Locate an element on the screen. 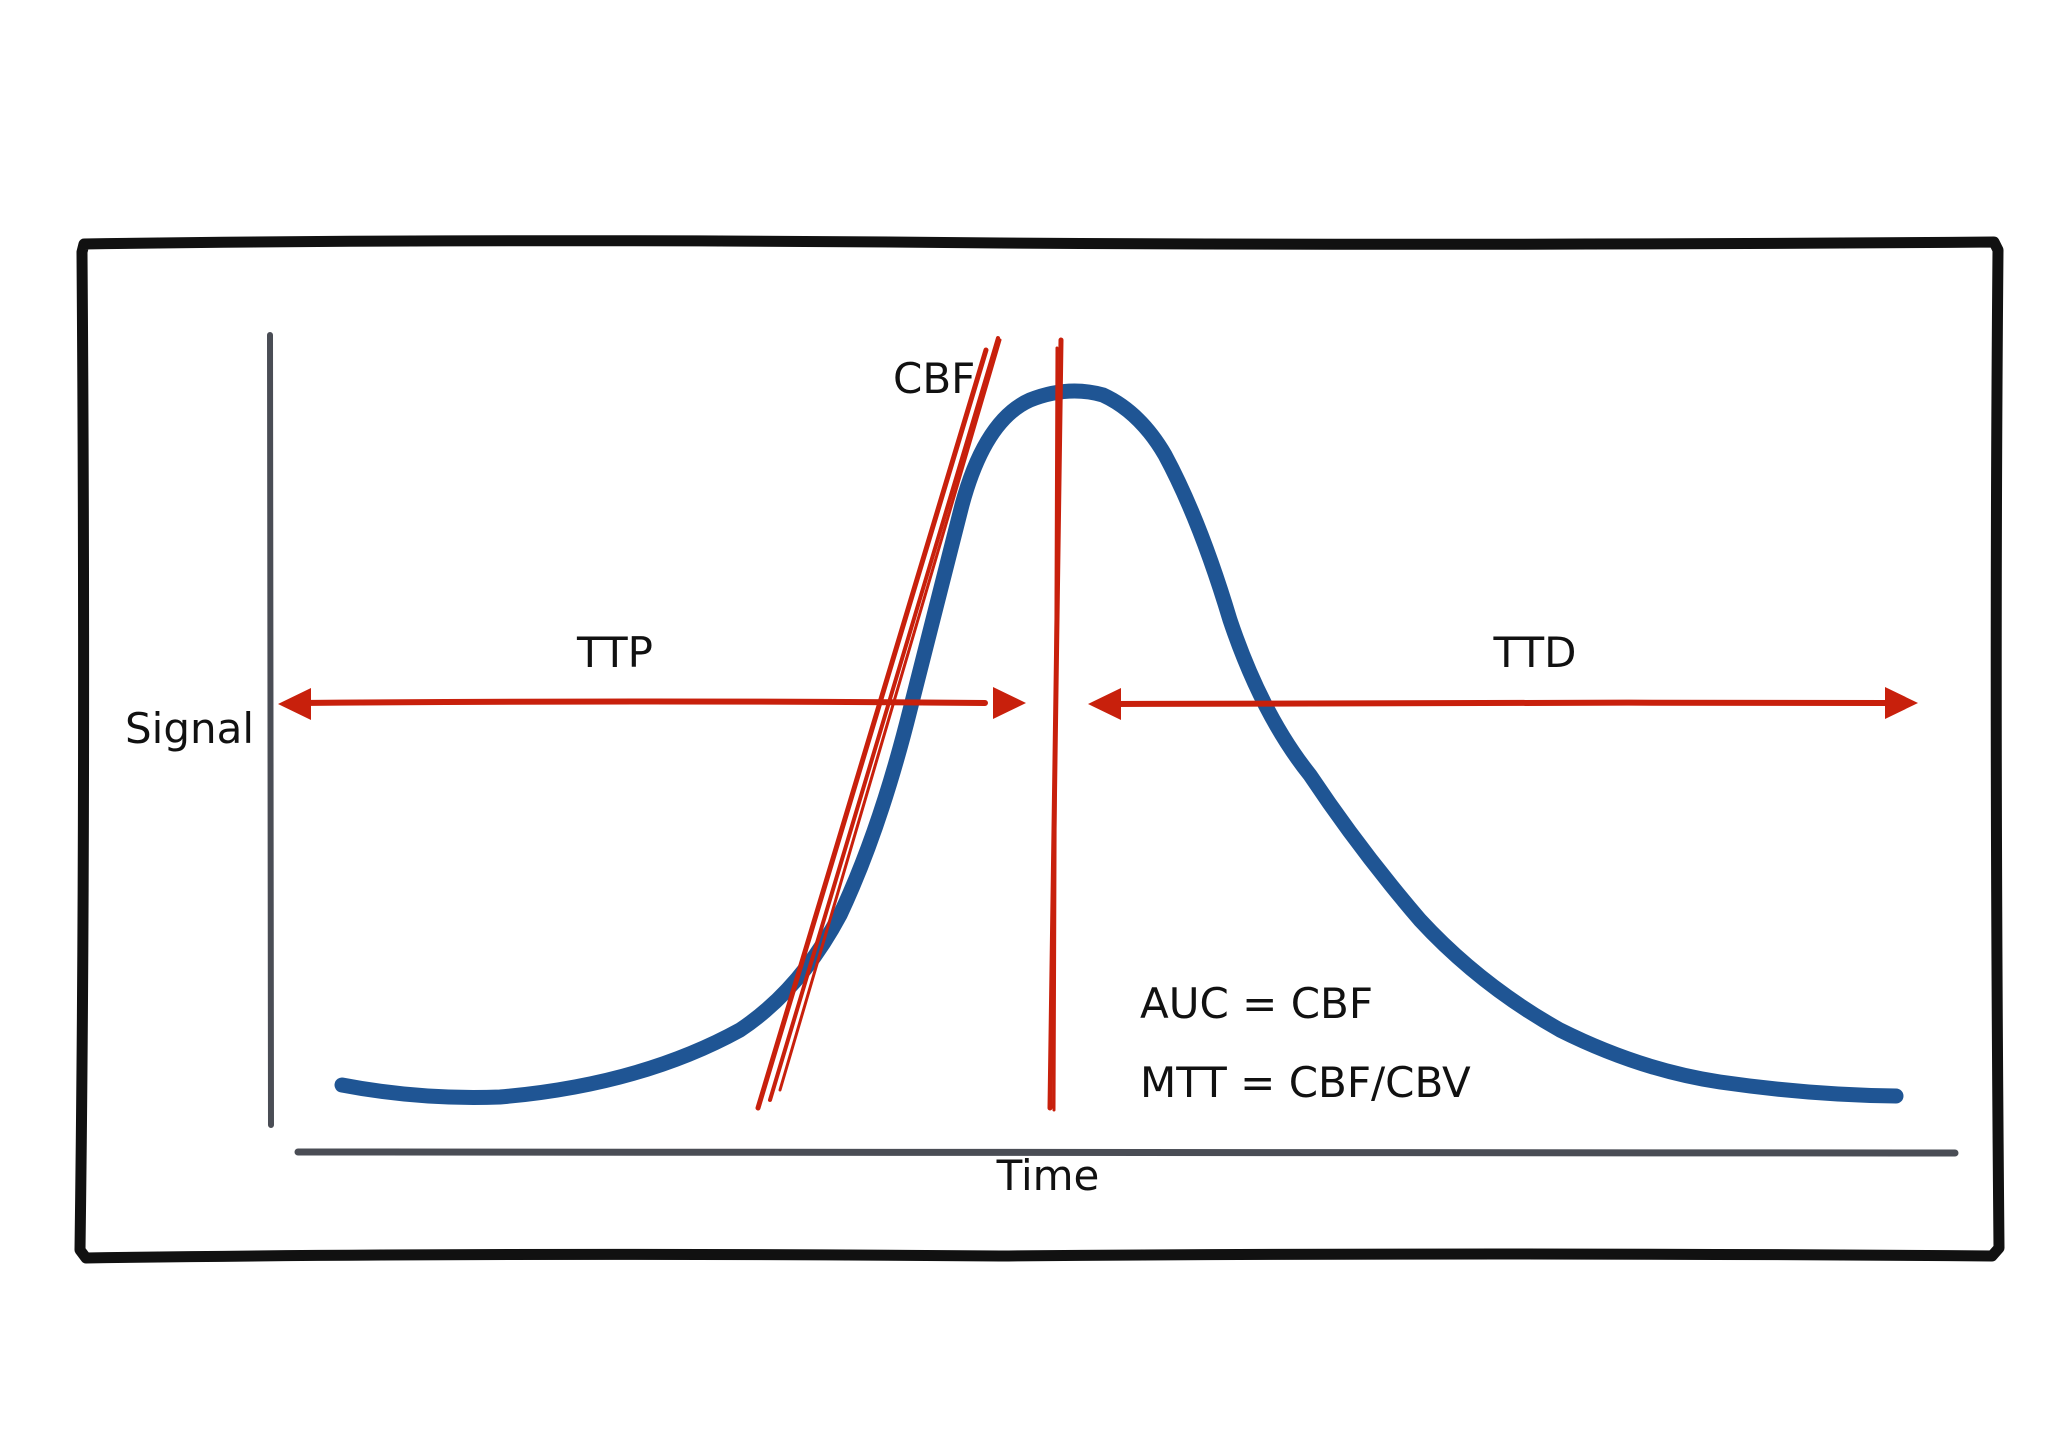 The image size is (2048, 1447). ttd-arrow is located at coordinates (1503, 703).